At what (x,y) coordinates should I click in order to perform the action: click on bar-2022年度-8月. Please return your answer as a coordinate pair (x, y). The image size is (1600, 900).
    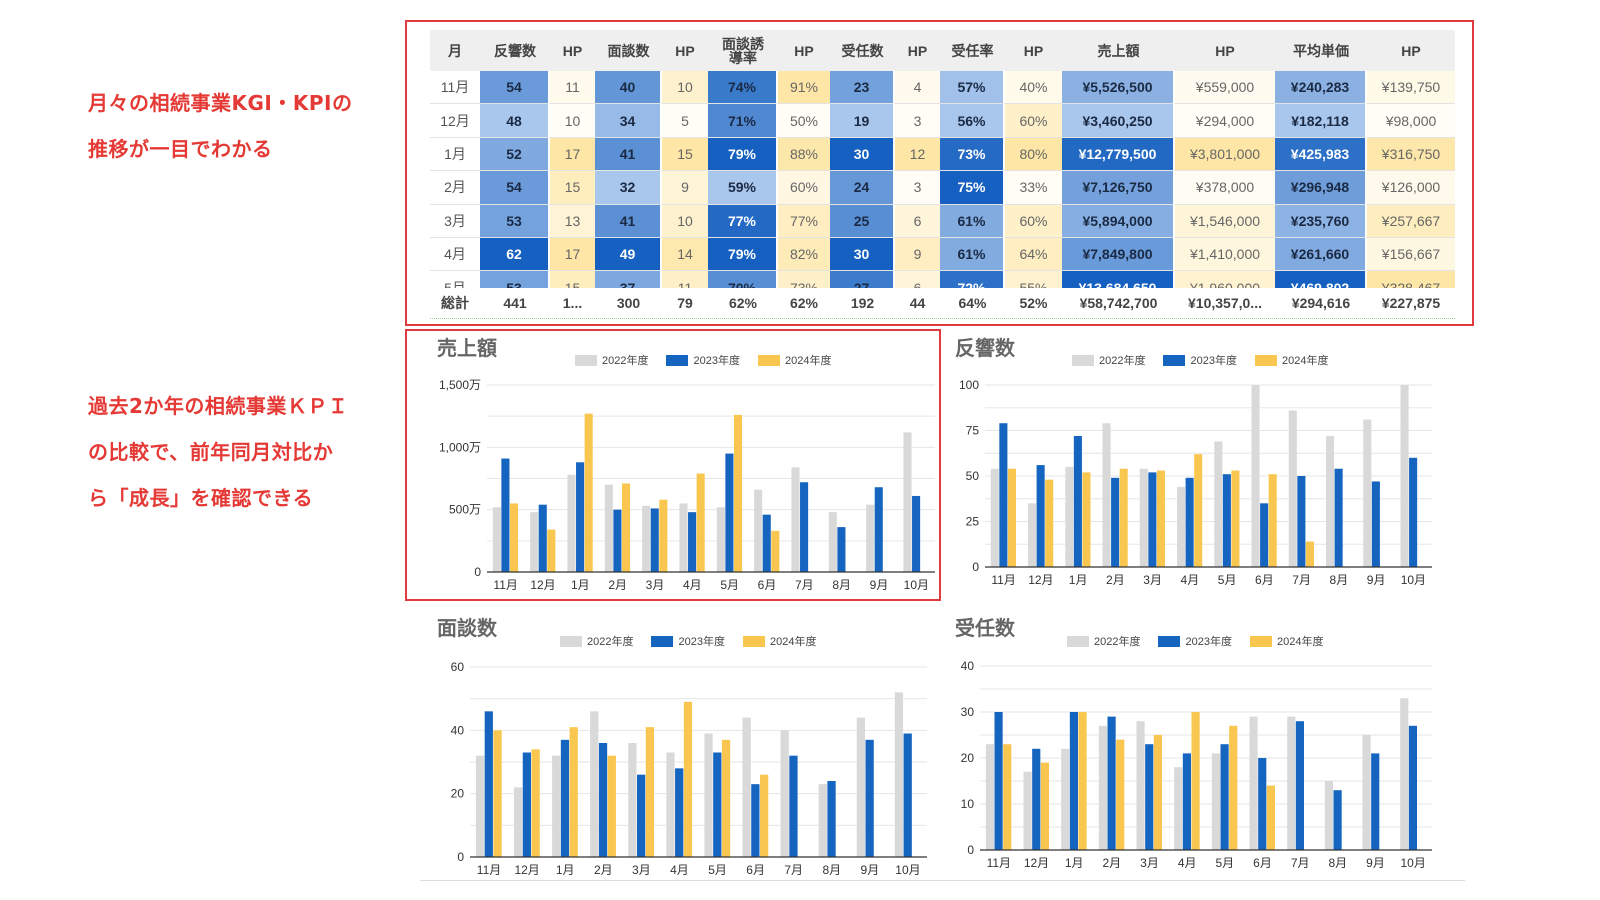
    Looking at the image, I should click on (832, 542).